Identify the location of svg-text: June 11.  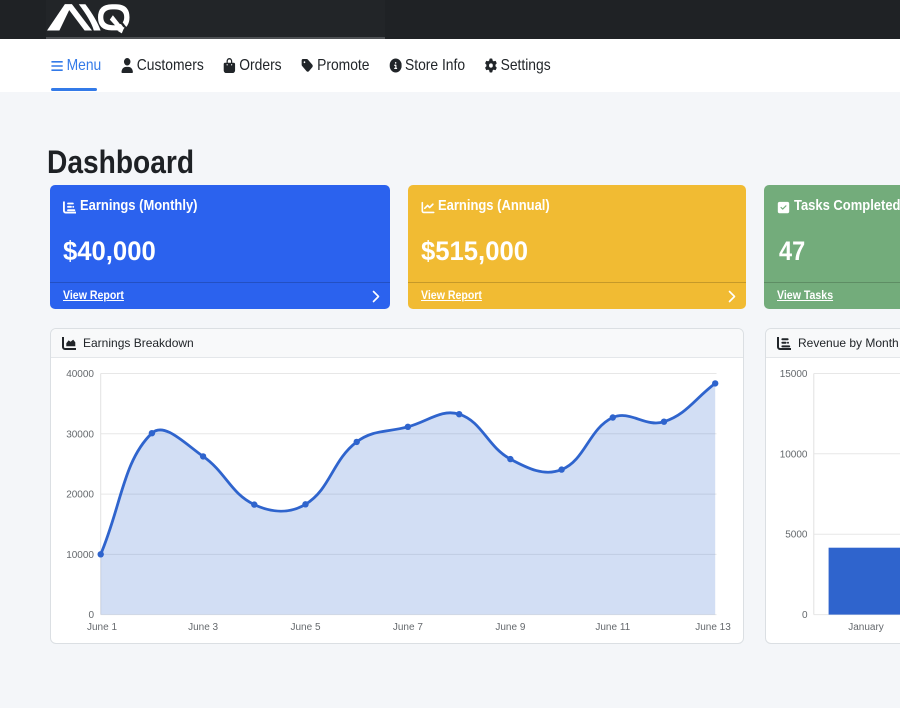
(612, 627).